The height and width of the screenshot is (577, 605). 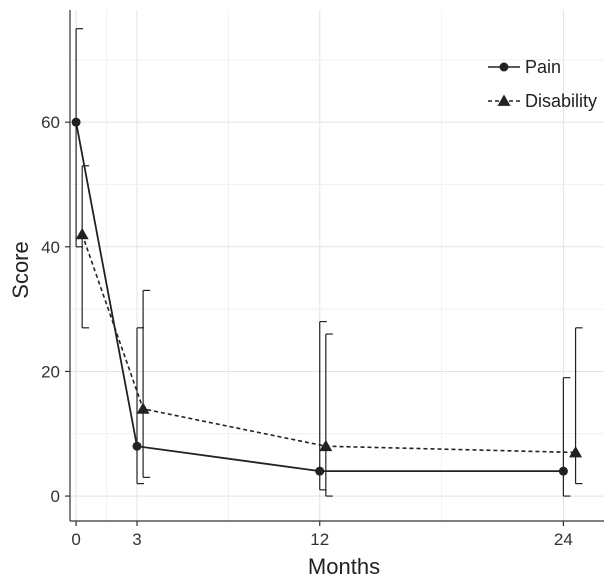 I want to click on legend-marker-triangle, so click(x=504, y=100).